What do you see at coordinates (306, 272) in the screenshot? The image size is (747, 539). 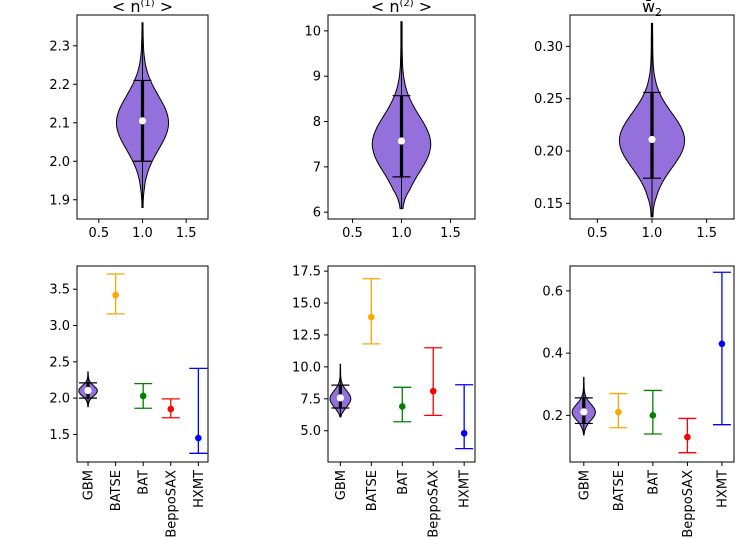 I see `y-tick-label: 17.5` at bounding box center [306, 272].